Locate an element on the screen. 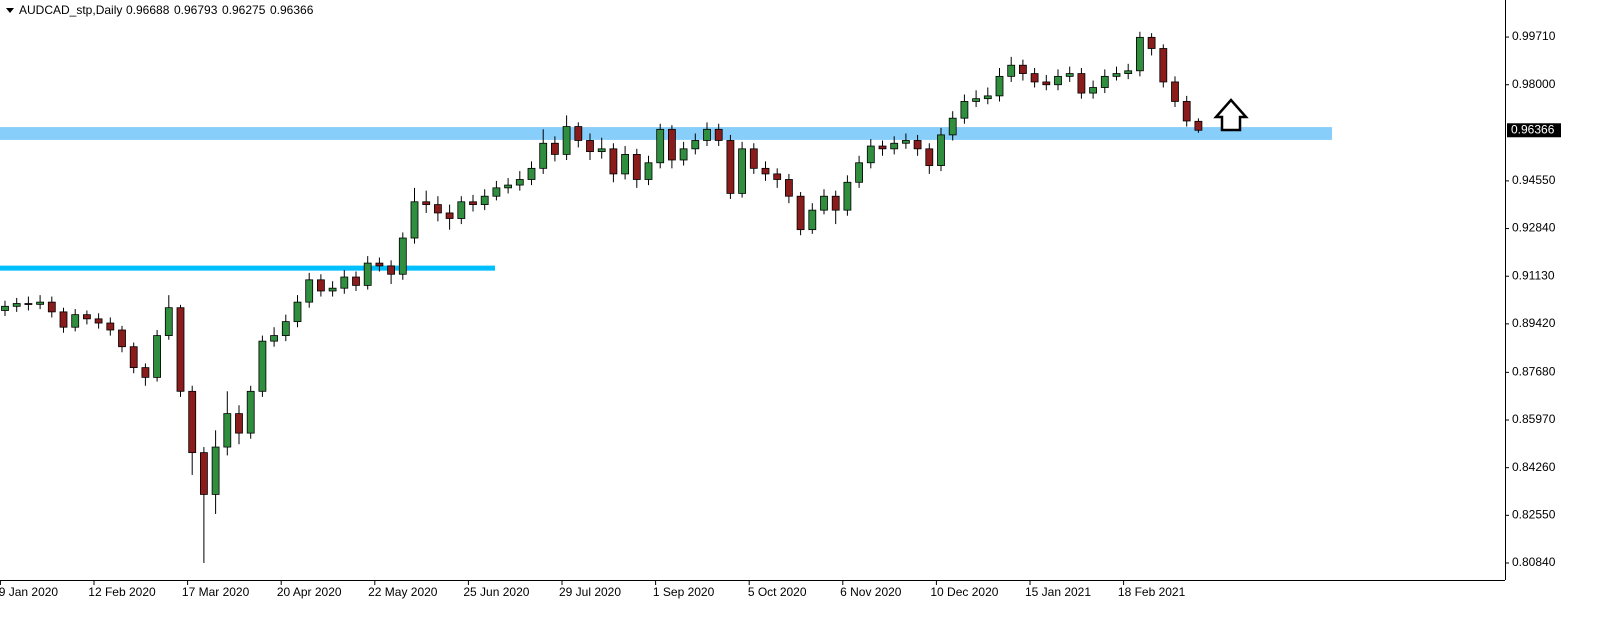 The width and height of the screenshot is (1604, 619). y-tick-label: 0.89420 is located at coordinates (1534, 323).